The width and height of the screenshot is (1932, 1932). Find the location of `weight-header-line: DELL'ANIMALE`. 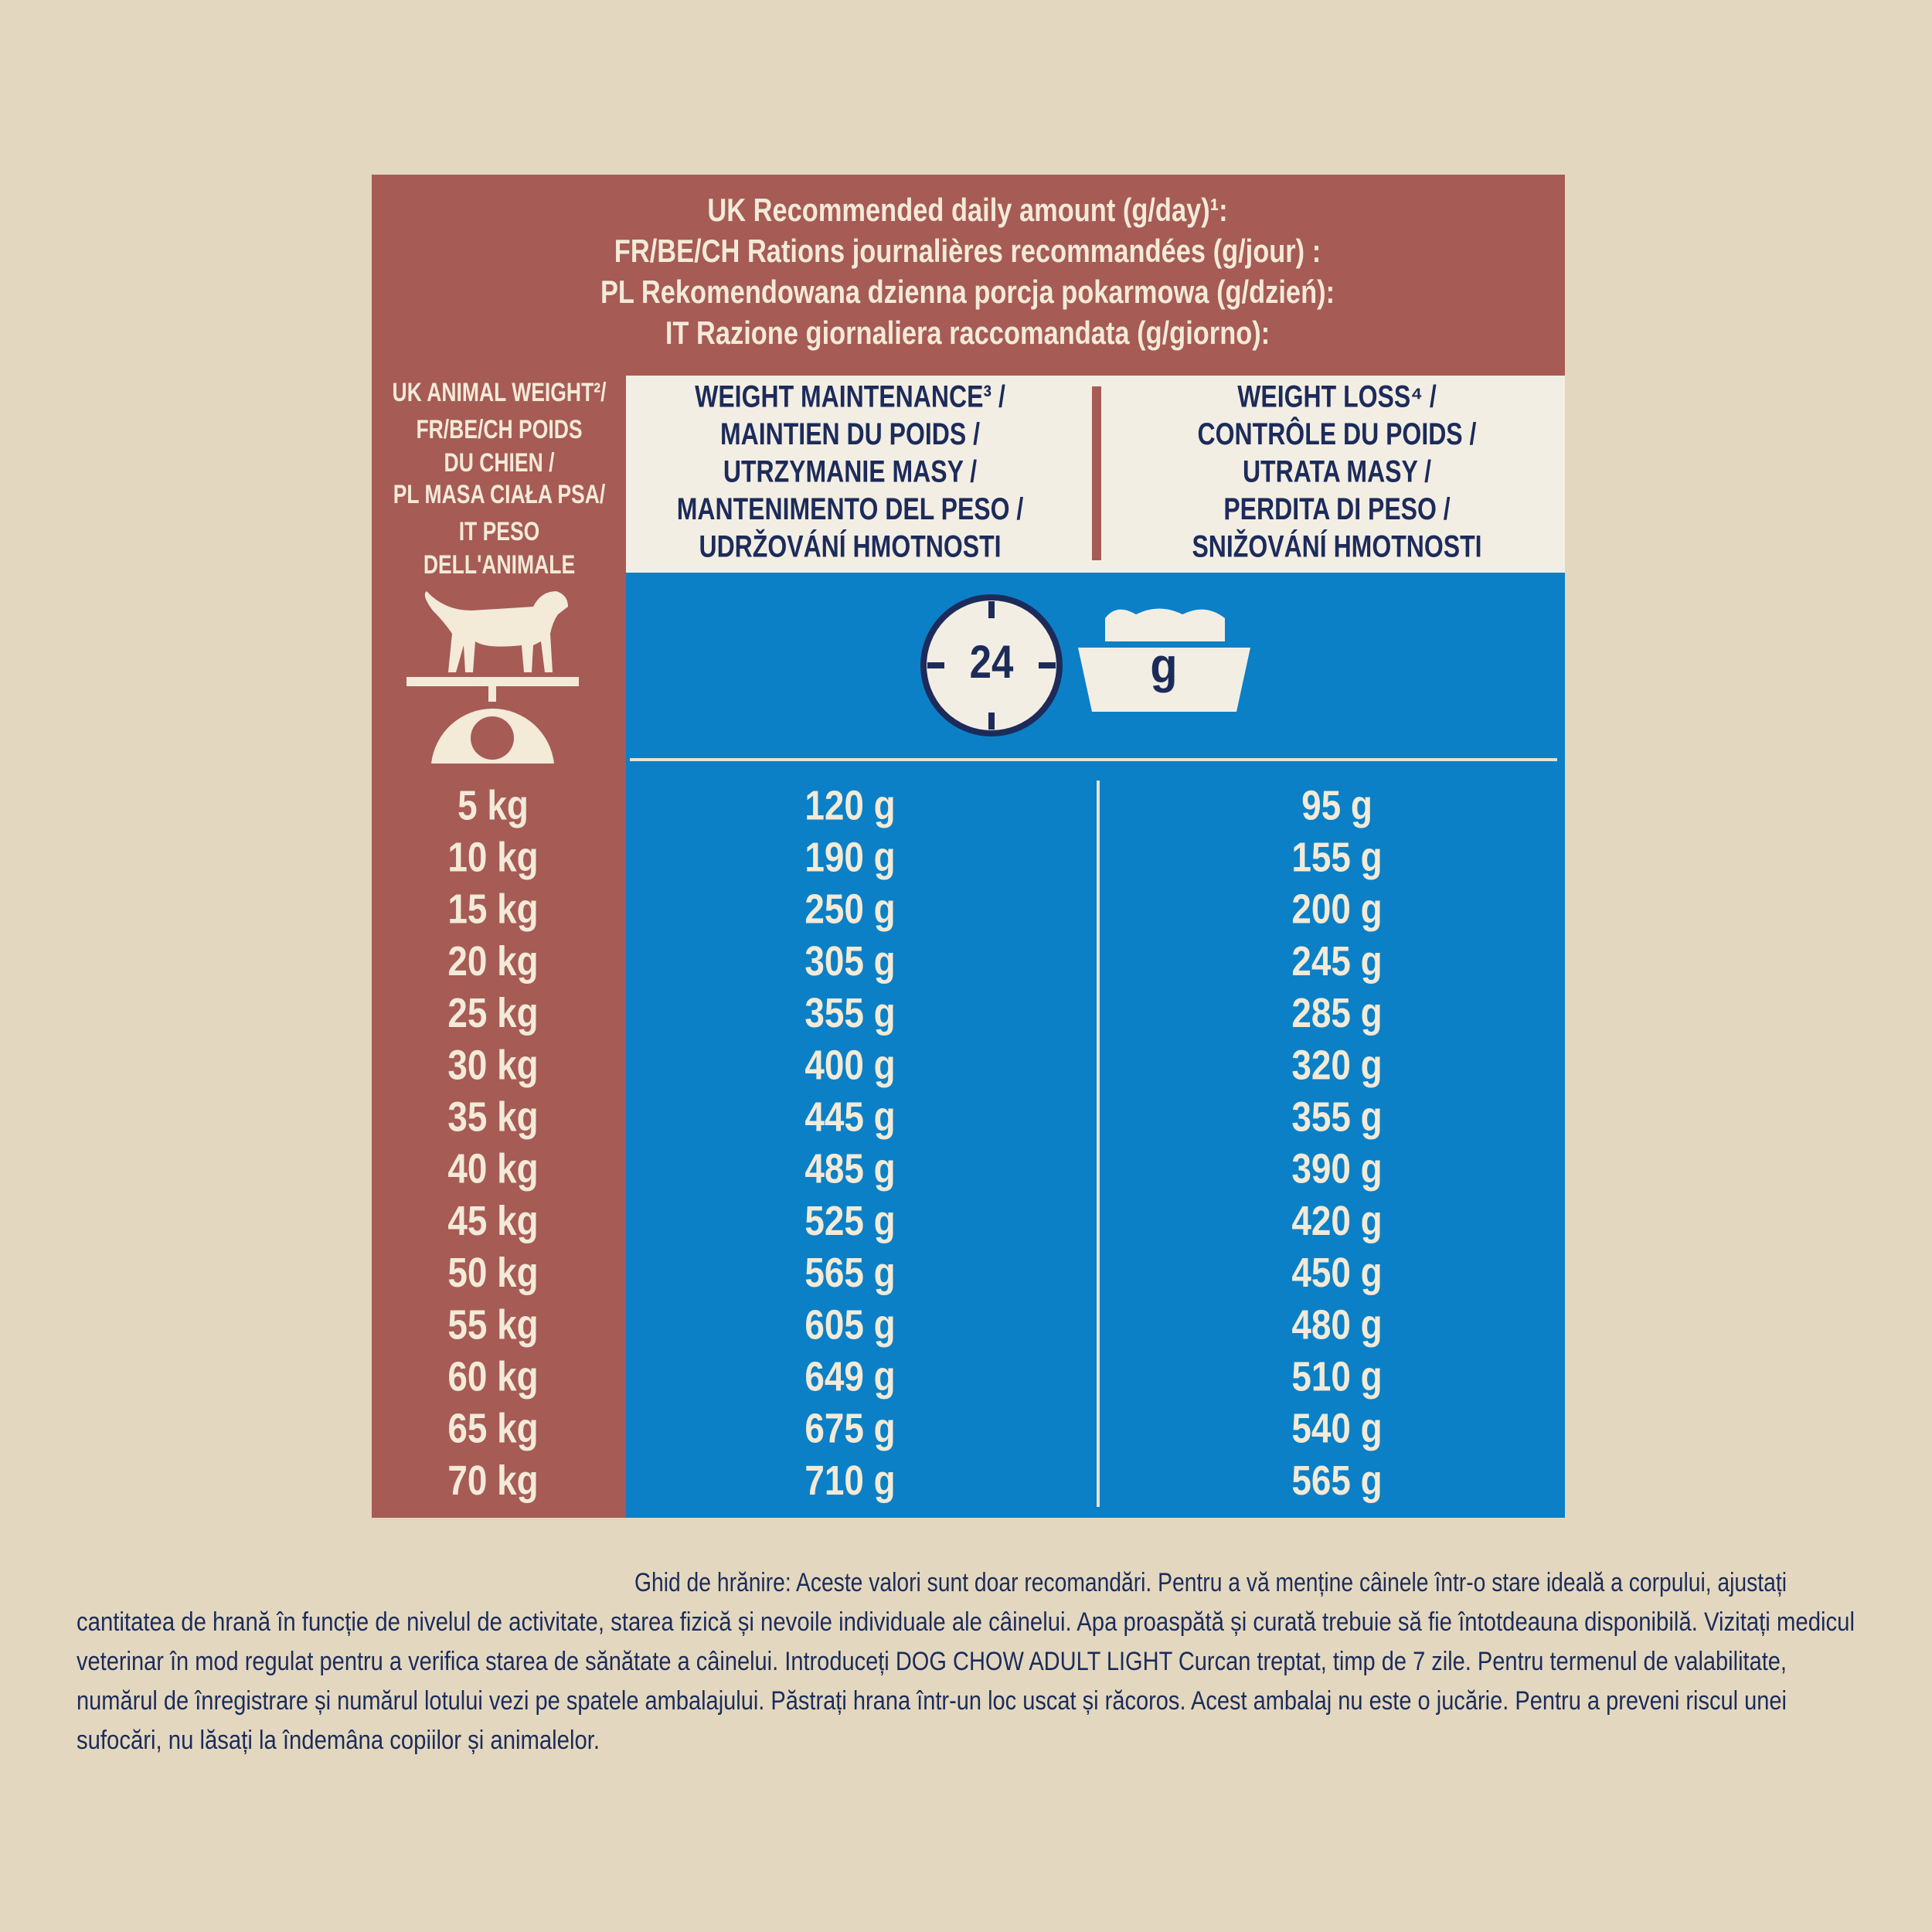

weight-header-line: DELL'ANIMALE is located at coordinates (499, 565).